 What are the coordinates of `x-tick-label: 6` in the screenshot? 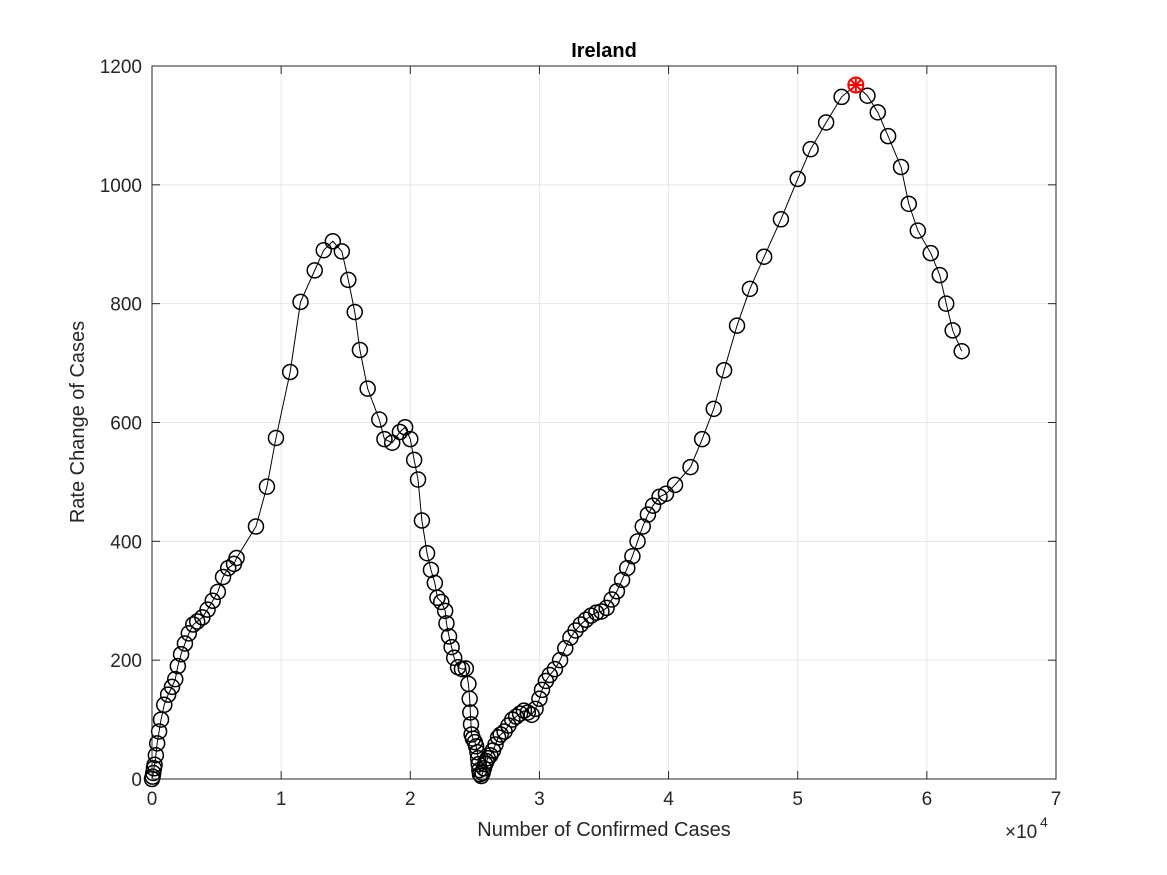 It's located at (927, 799).